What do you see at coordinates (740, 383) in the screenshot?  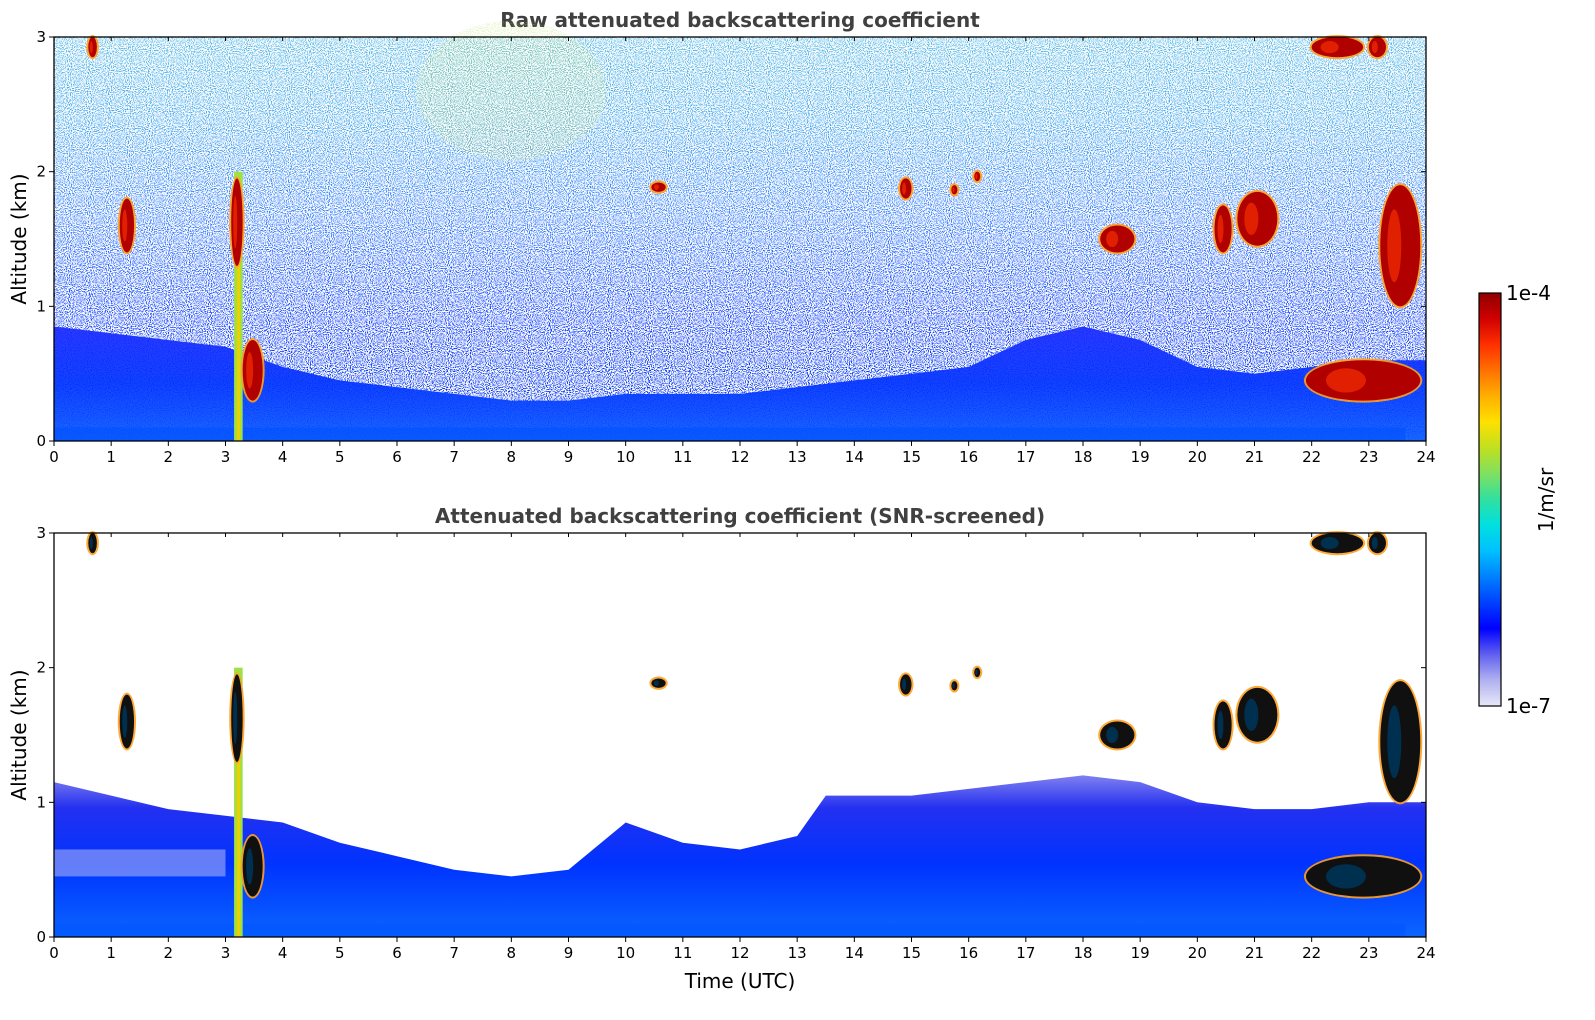 I see `panel-1-boundary-layer` at bounding box center [740, 383].